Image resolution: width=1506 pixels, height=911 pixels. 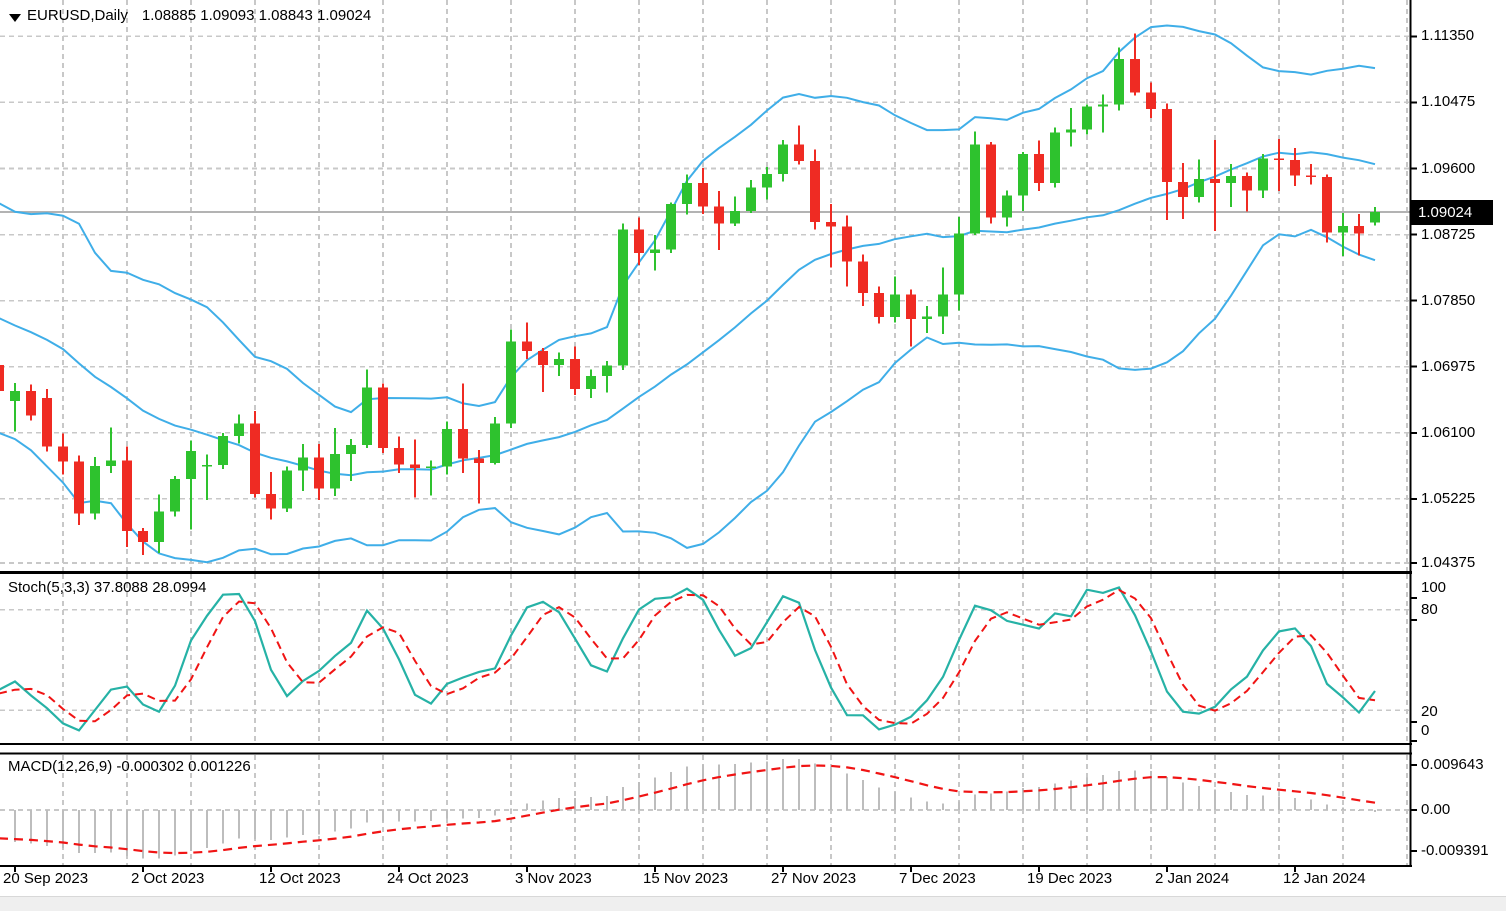 I want to click on stochastic-lines, so click(x=688, y=659).